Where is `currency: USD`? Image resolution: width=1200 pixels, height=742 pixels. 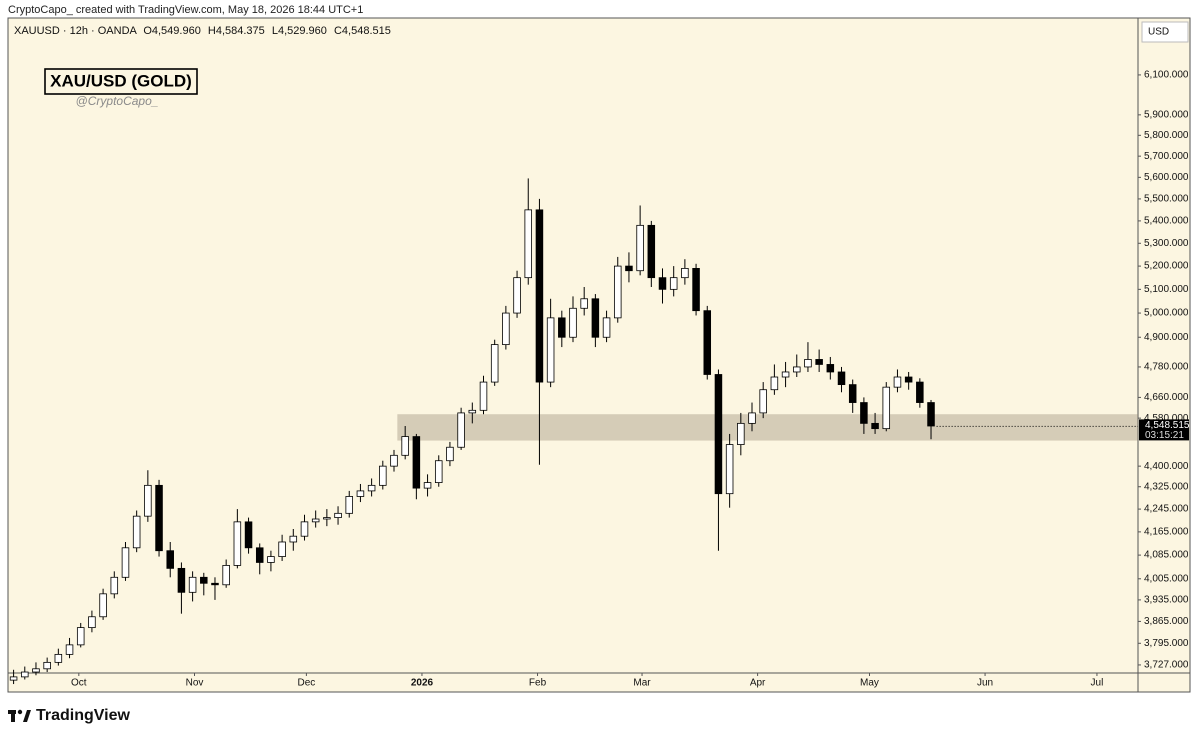 currency: USD is located at coordinates (1158, 32).